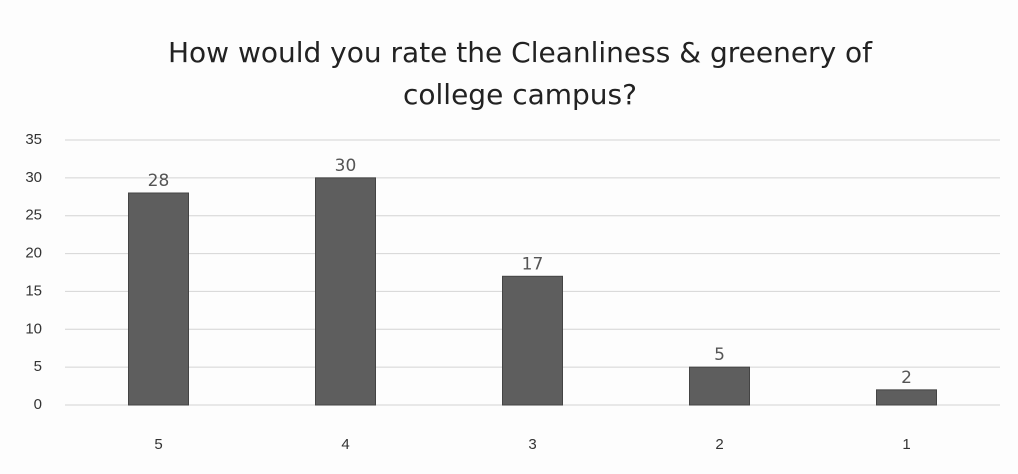  What do you see at coordinates (158, 444) in the screenshot?
I see `x-tick-label: 5` at bounding box center [158, 444].